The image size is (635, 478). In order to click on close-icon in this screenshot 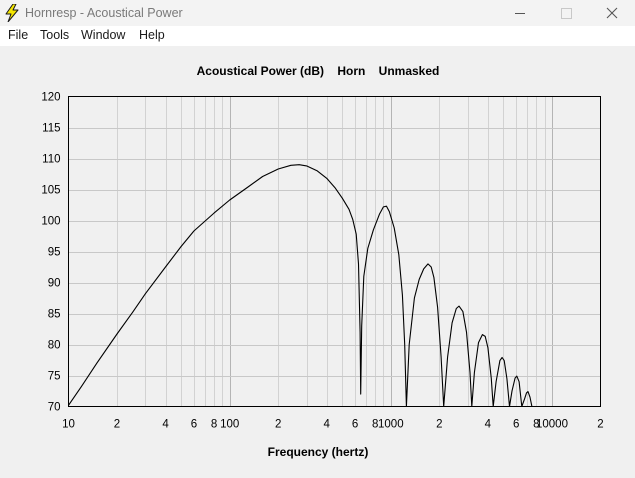, I will do `click(612, 13)`.